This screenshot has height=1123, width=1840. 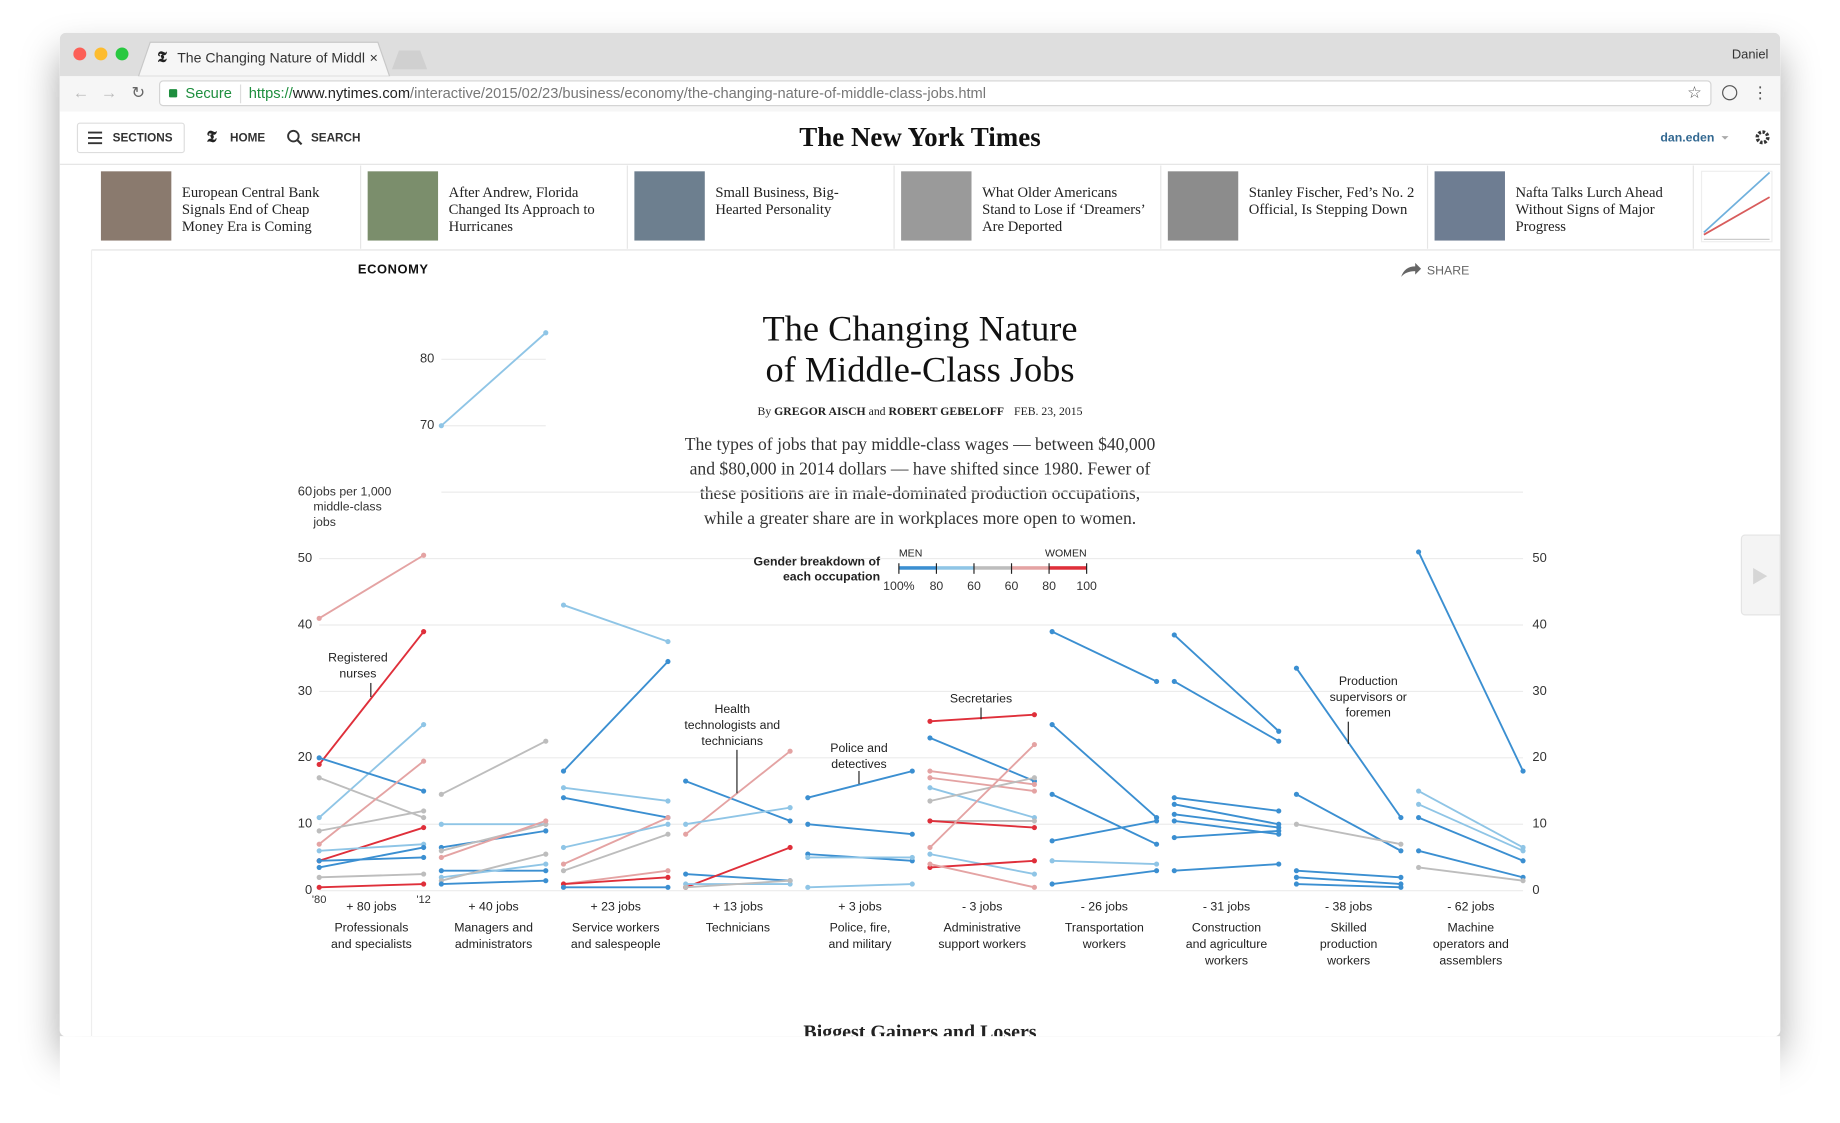 What do you see at coordinates (308, 889) in the screenshot?
I see `y-tick-label: 0` at bounding box center [308, 889].